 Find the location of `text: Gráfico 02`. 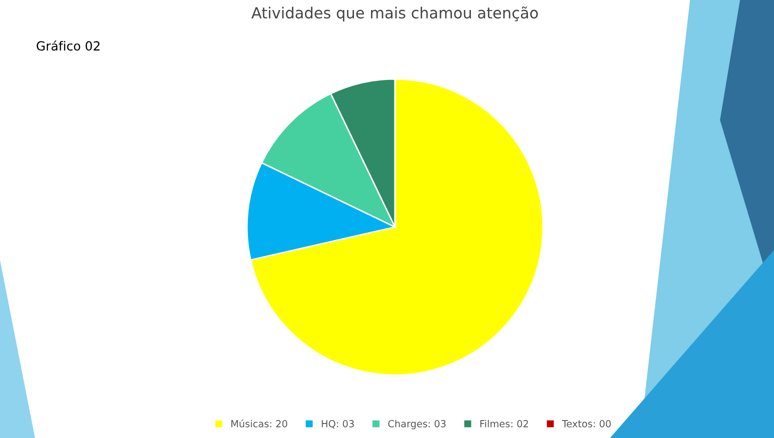

text: Gráfico 02 is located at coordinates (68, 45).